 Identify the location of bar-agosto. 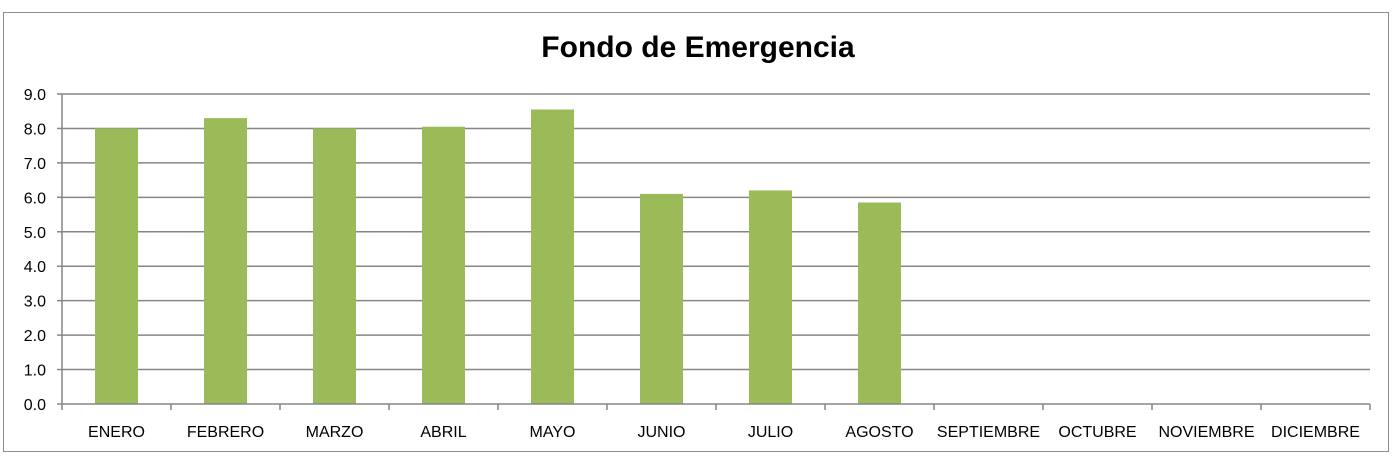
(879, 303).